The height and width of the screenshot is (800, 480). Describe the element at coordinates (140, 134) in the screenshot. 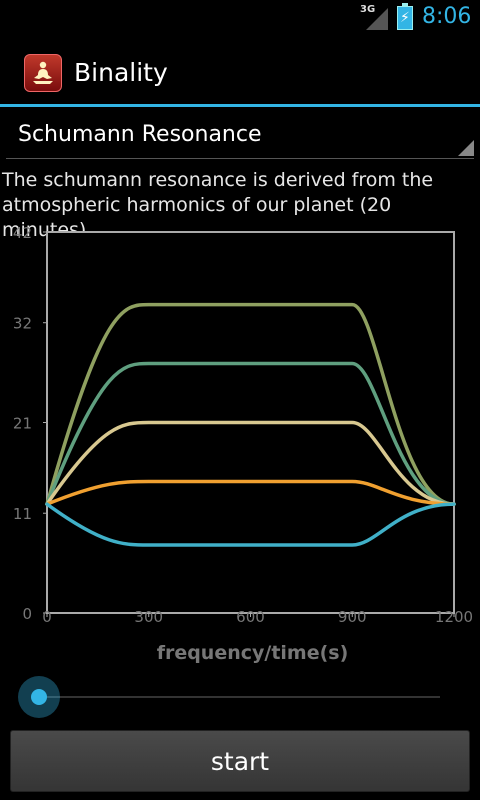

I see `spinner-selected-label: Schumann Resonance` at that location.